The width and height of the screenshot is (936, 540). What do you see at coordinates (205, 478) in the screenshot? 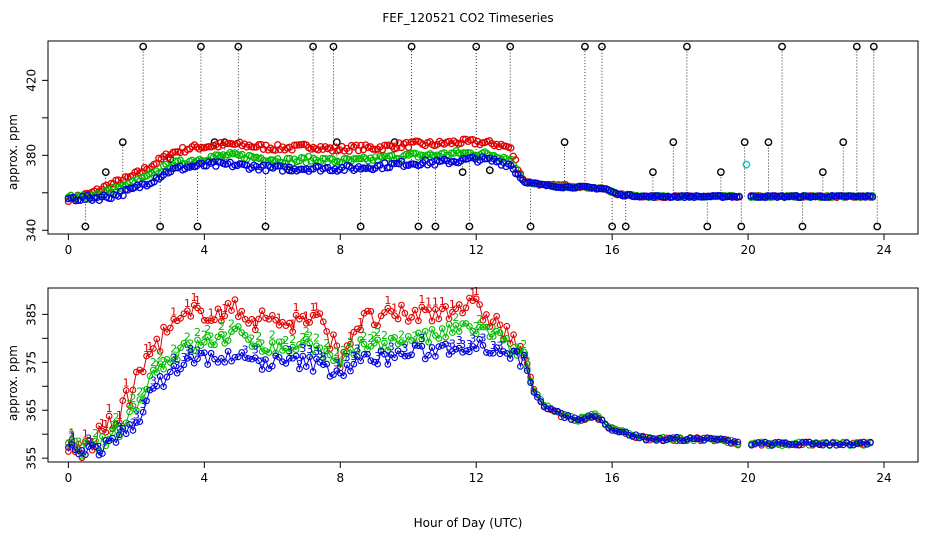
I see `x-tick-label: 4` at bounding box center [205, 478].